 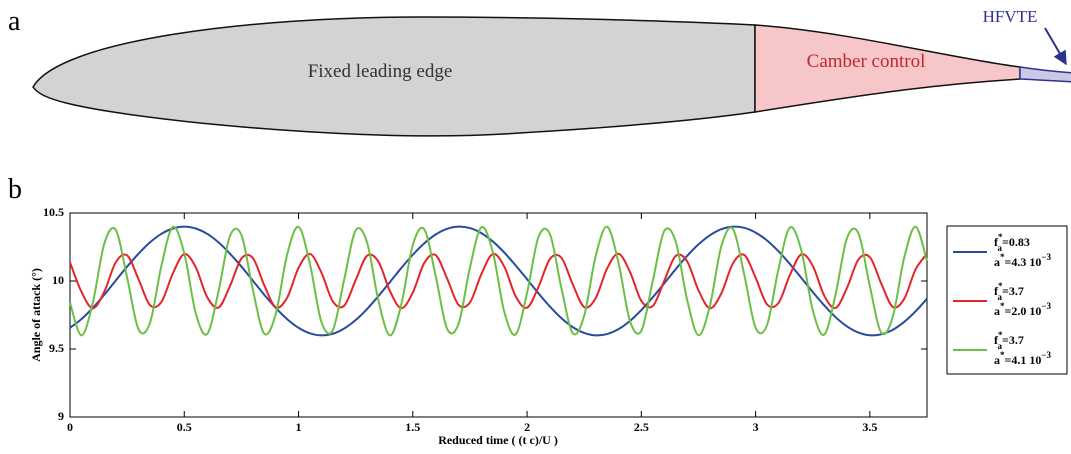 I want to click on y-axis-label: Angle of attack (°), so click(x=36, y=315).